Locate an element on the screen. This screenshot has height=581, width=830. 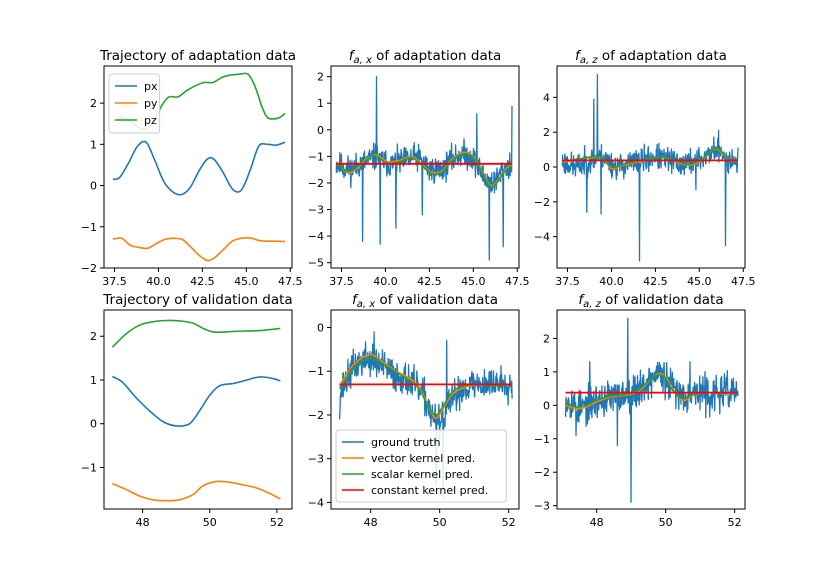
chart-traj-adapt: 37.5 40.0 42.5 45.0 47.5 −2 −1 0 1 2 px py pz is located at coordinates (192, 176).